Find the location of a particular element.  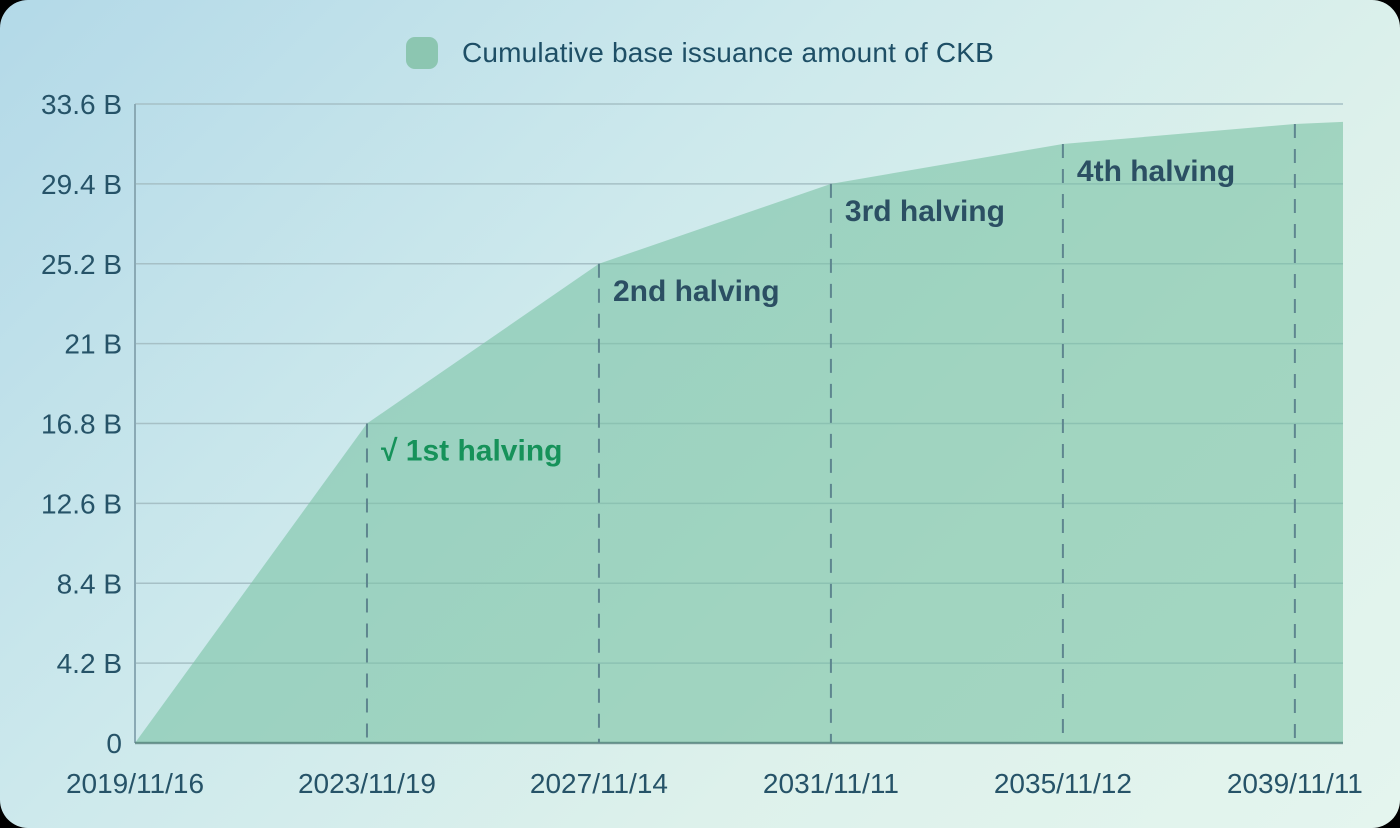

legend-label: Cumulative base issuance amount of CKB is located at coordinates (728, 52).